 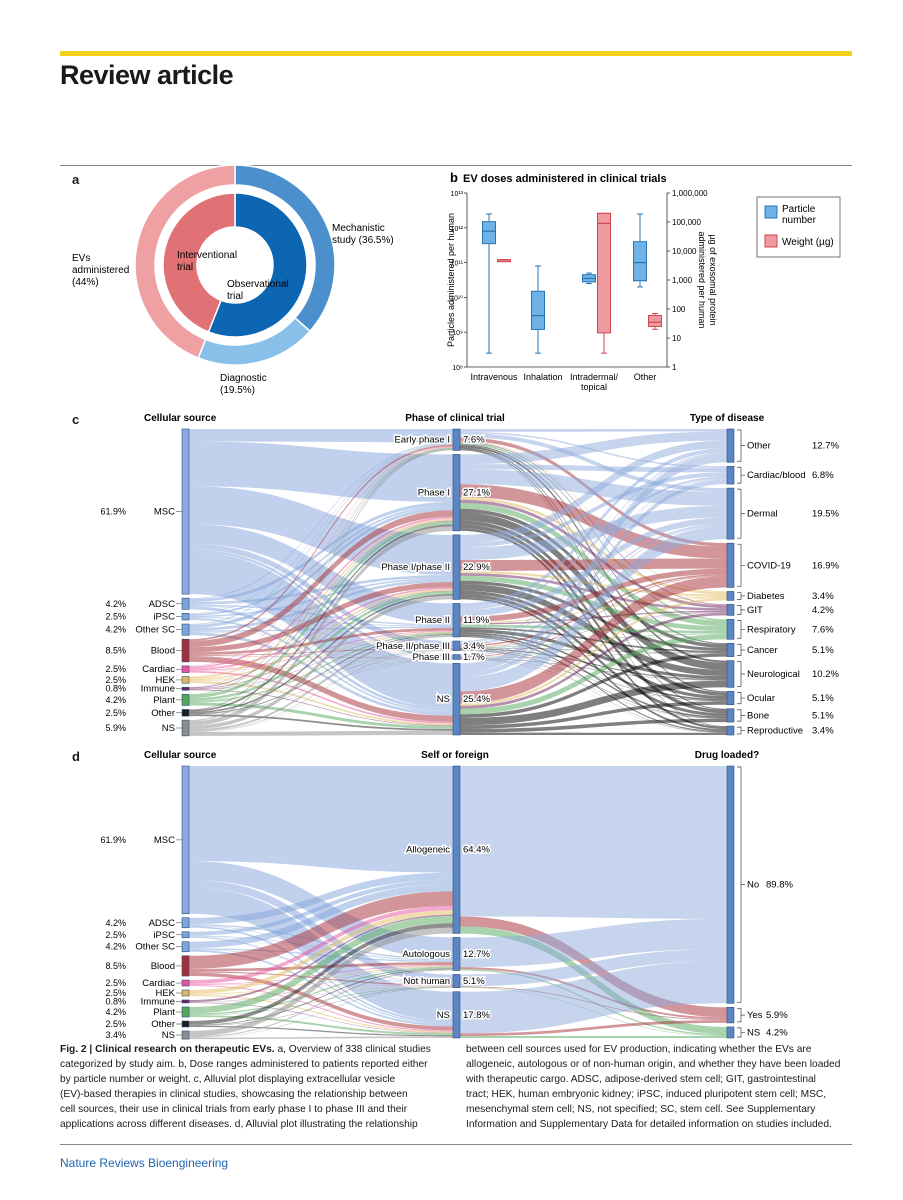 What do you see at coordinates (457, 194) in the screenshot?
I see `y-tick-label: 10¹³` at bounding box center [457, 194].